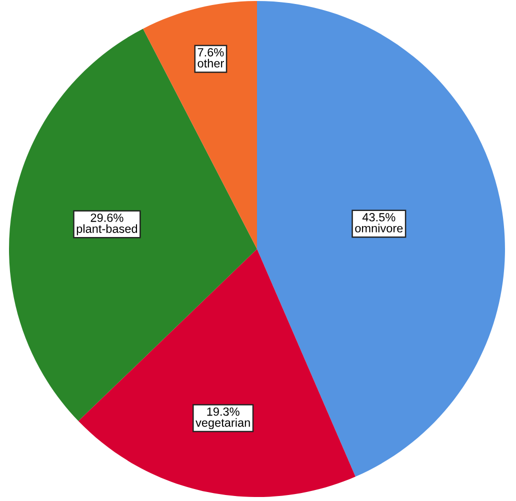 Image resolution: width=516 pixels, height=501 pixels. What do you see at coordinates (211, 63) in the screenshot?
I see `slice-label: other` at bounding box center [211, 63].